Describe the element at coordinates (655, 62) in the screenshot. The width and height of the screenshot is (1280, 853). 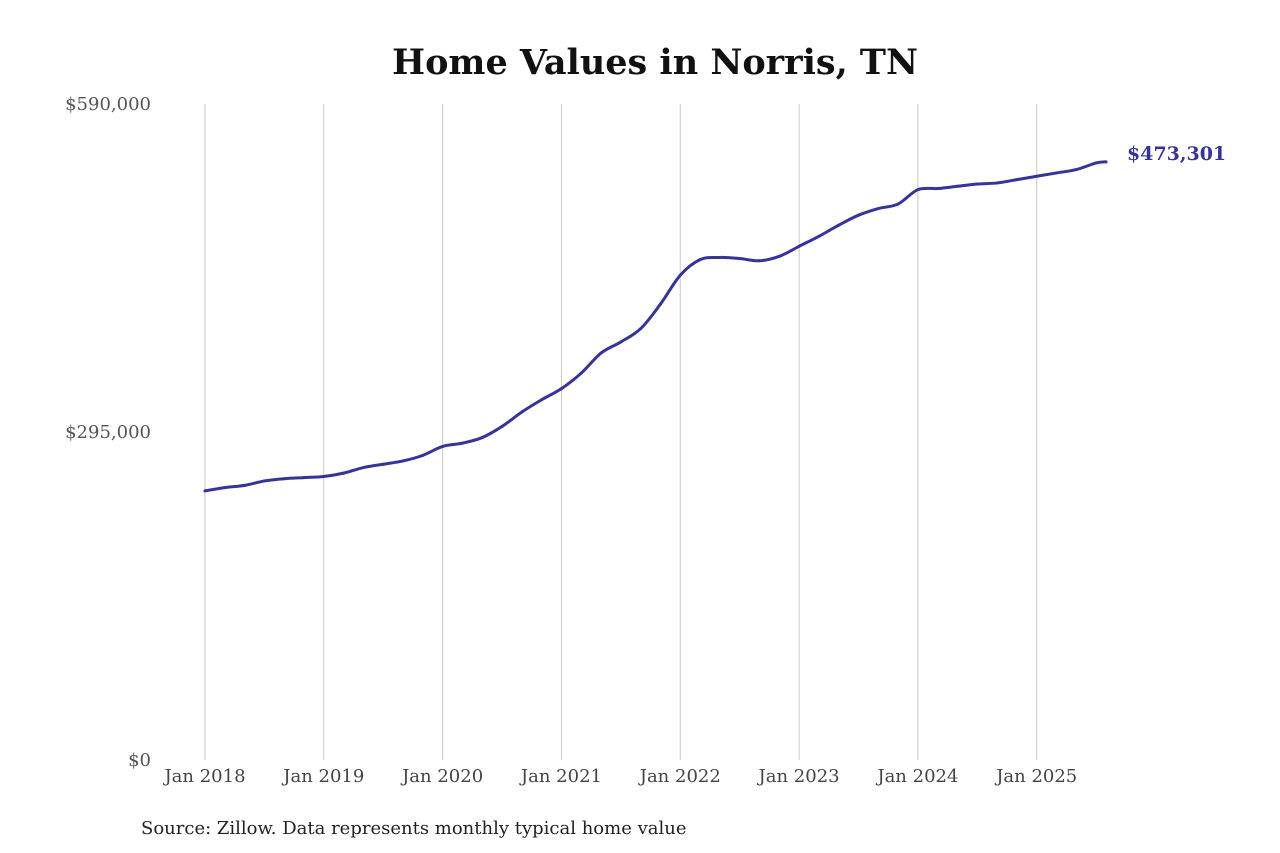
I see `chart-title: Home Values in Norris, TN` at that location.